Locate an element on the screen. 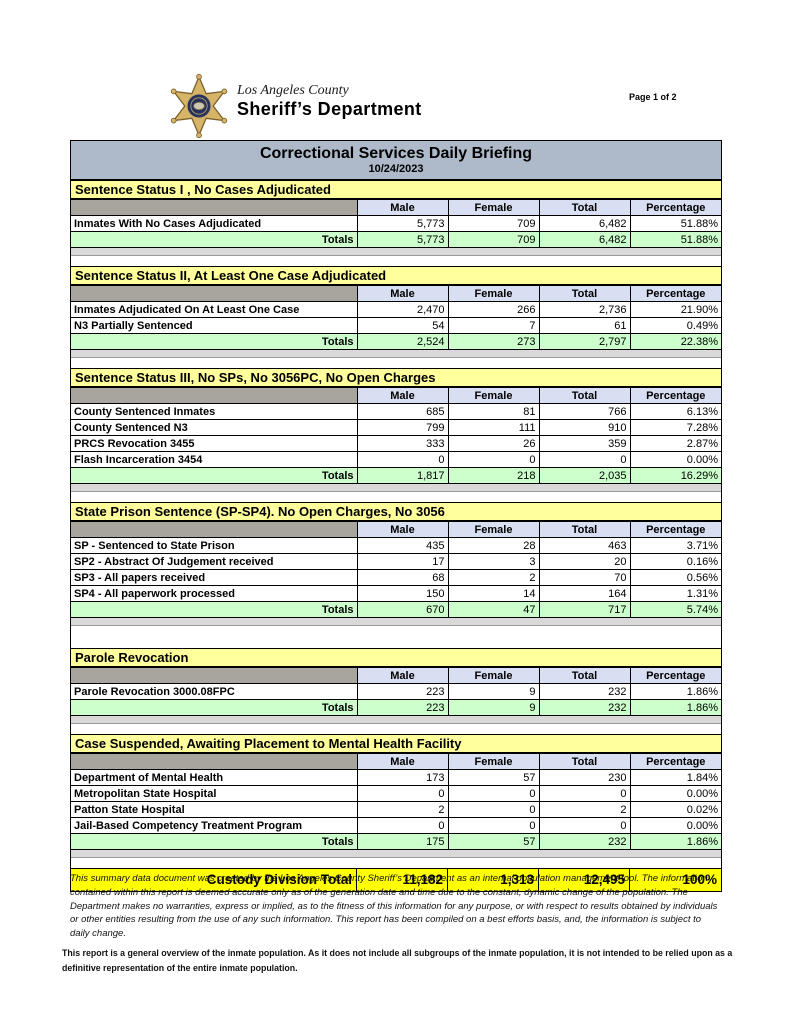 The width and height of the screenshot is (791, 1024). totals-total: 6,482 is located at coordinates (584, 239).